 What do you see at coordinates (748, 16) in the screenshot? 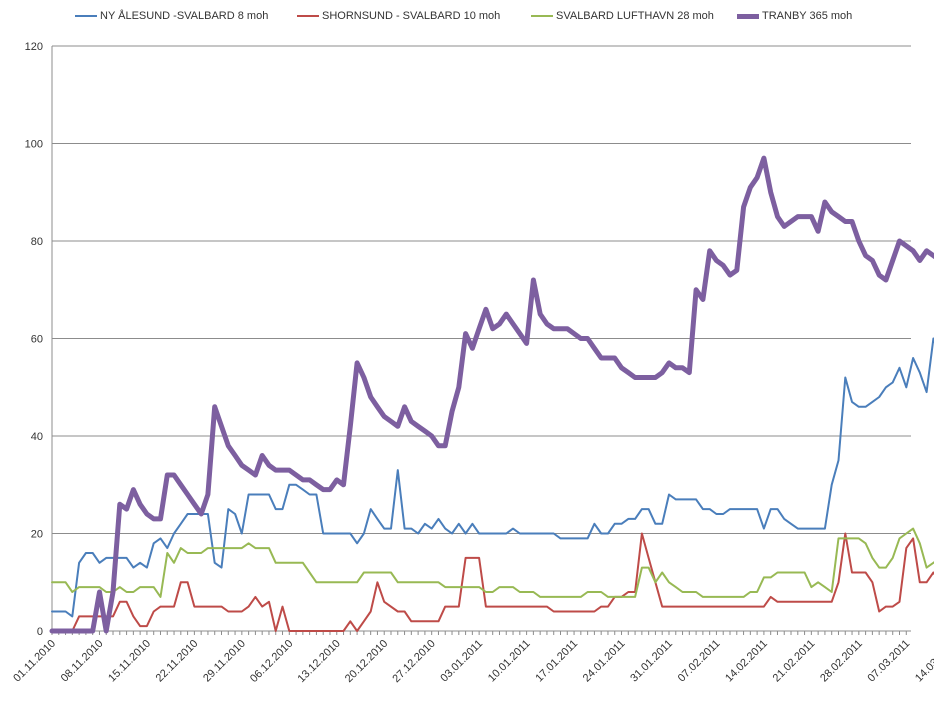
I see `legend-swatch-tranby` at bounding box center [748, 16].